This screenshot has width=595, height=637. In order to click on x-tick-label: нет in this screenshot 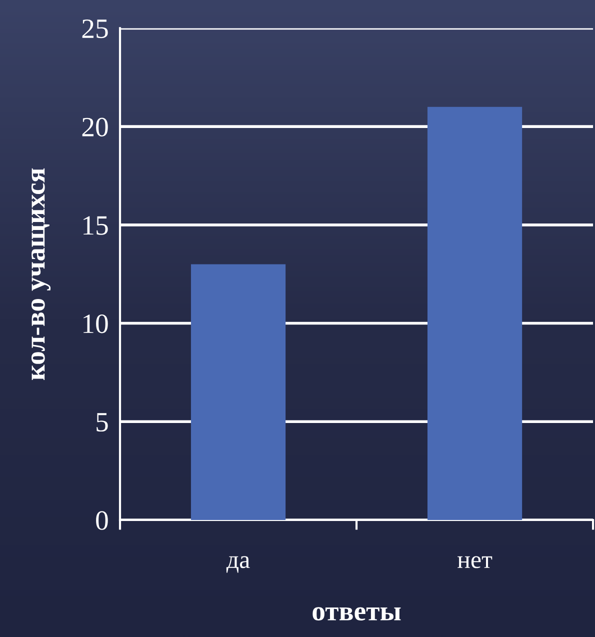, I will do `click(475, 562)`.